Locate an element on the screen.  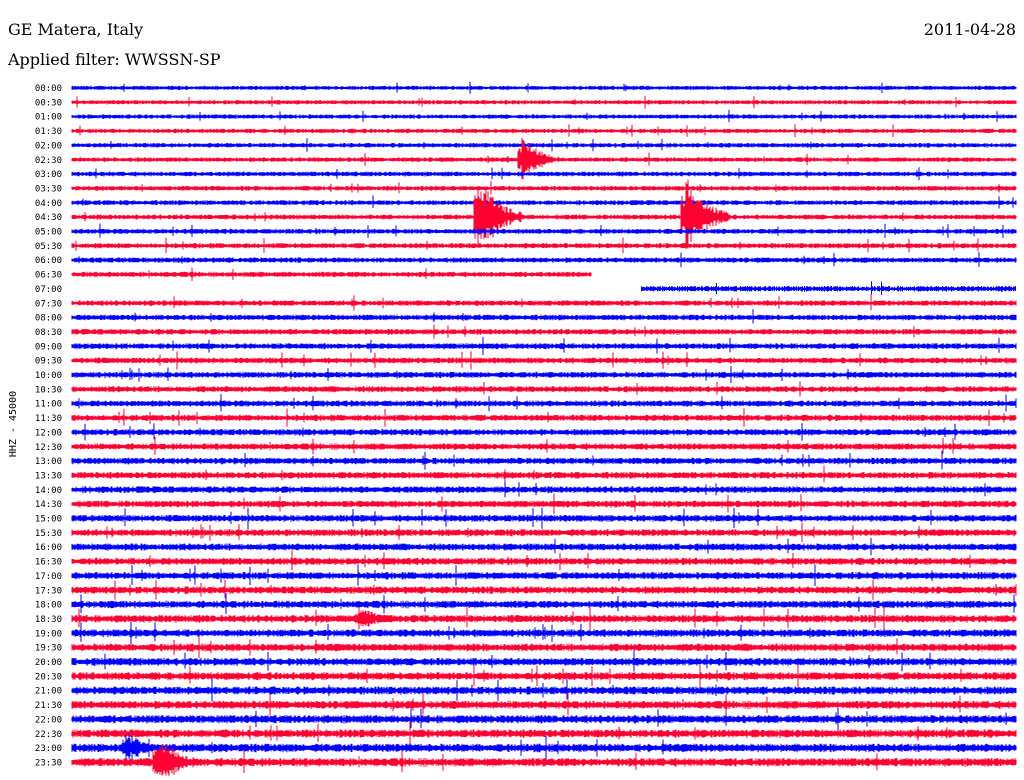
row-tick-label: 17:00 is located at coordinates (48, 577).